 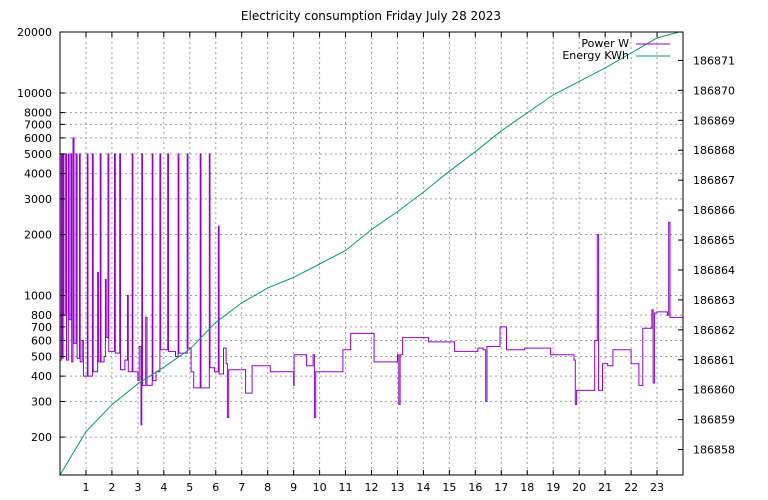 What do you see at coordinates (714, 120) in the screenshot?
I see `y-right-tick-label: 186869` at bounding box center [714, 120].